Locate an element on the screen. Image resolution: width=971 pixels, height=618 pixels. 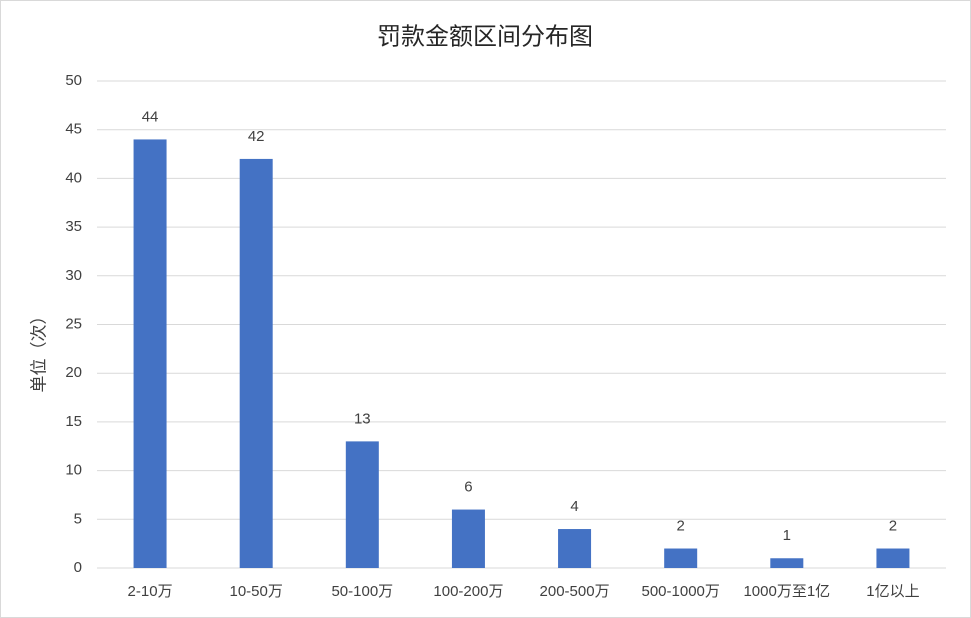
y-tick-label: 25 is located at coordinates (73, 323).